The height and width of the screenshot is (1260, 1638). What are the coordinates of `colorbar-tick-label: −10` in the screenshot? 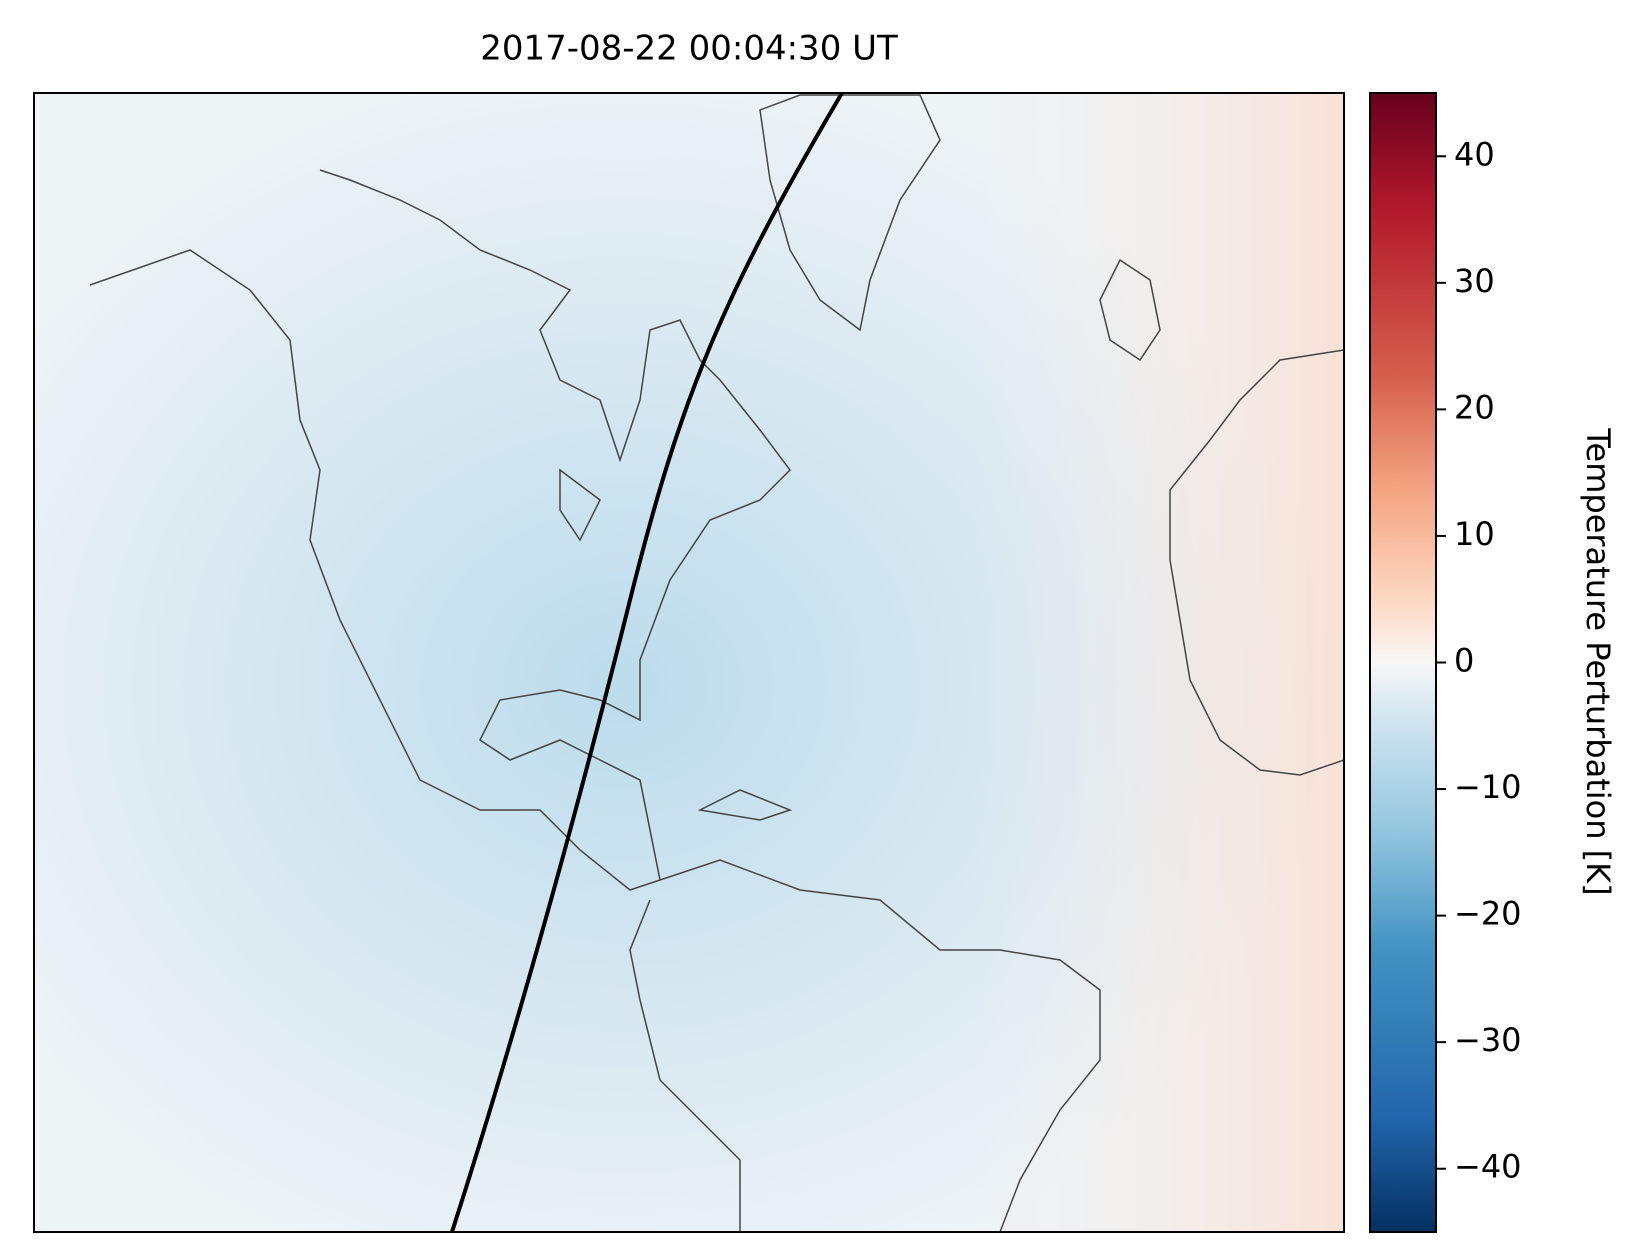 It's located at (1488, 787).